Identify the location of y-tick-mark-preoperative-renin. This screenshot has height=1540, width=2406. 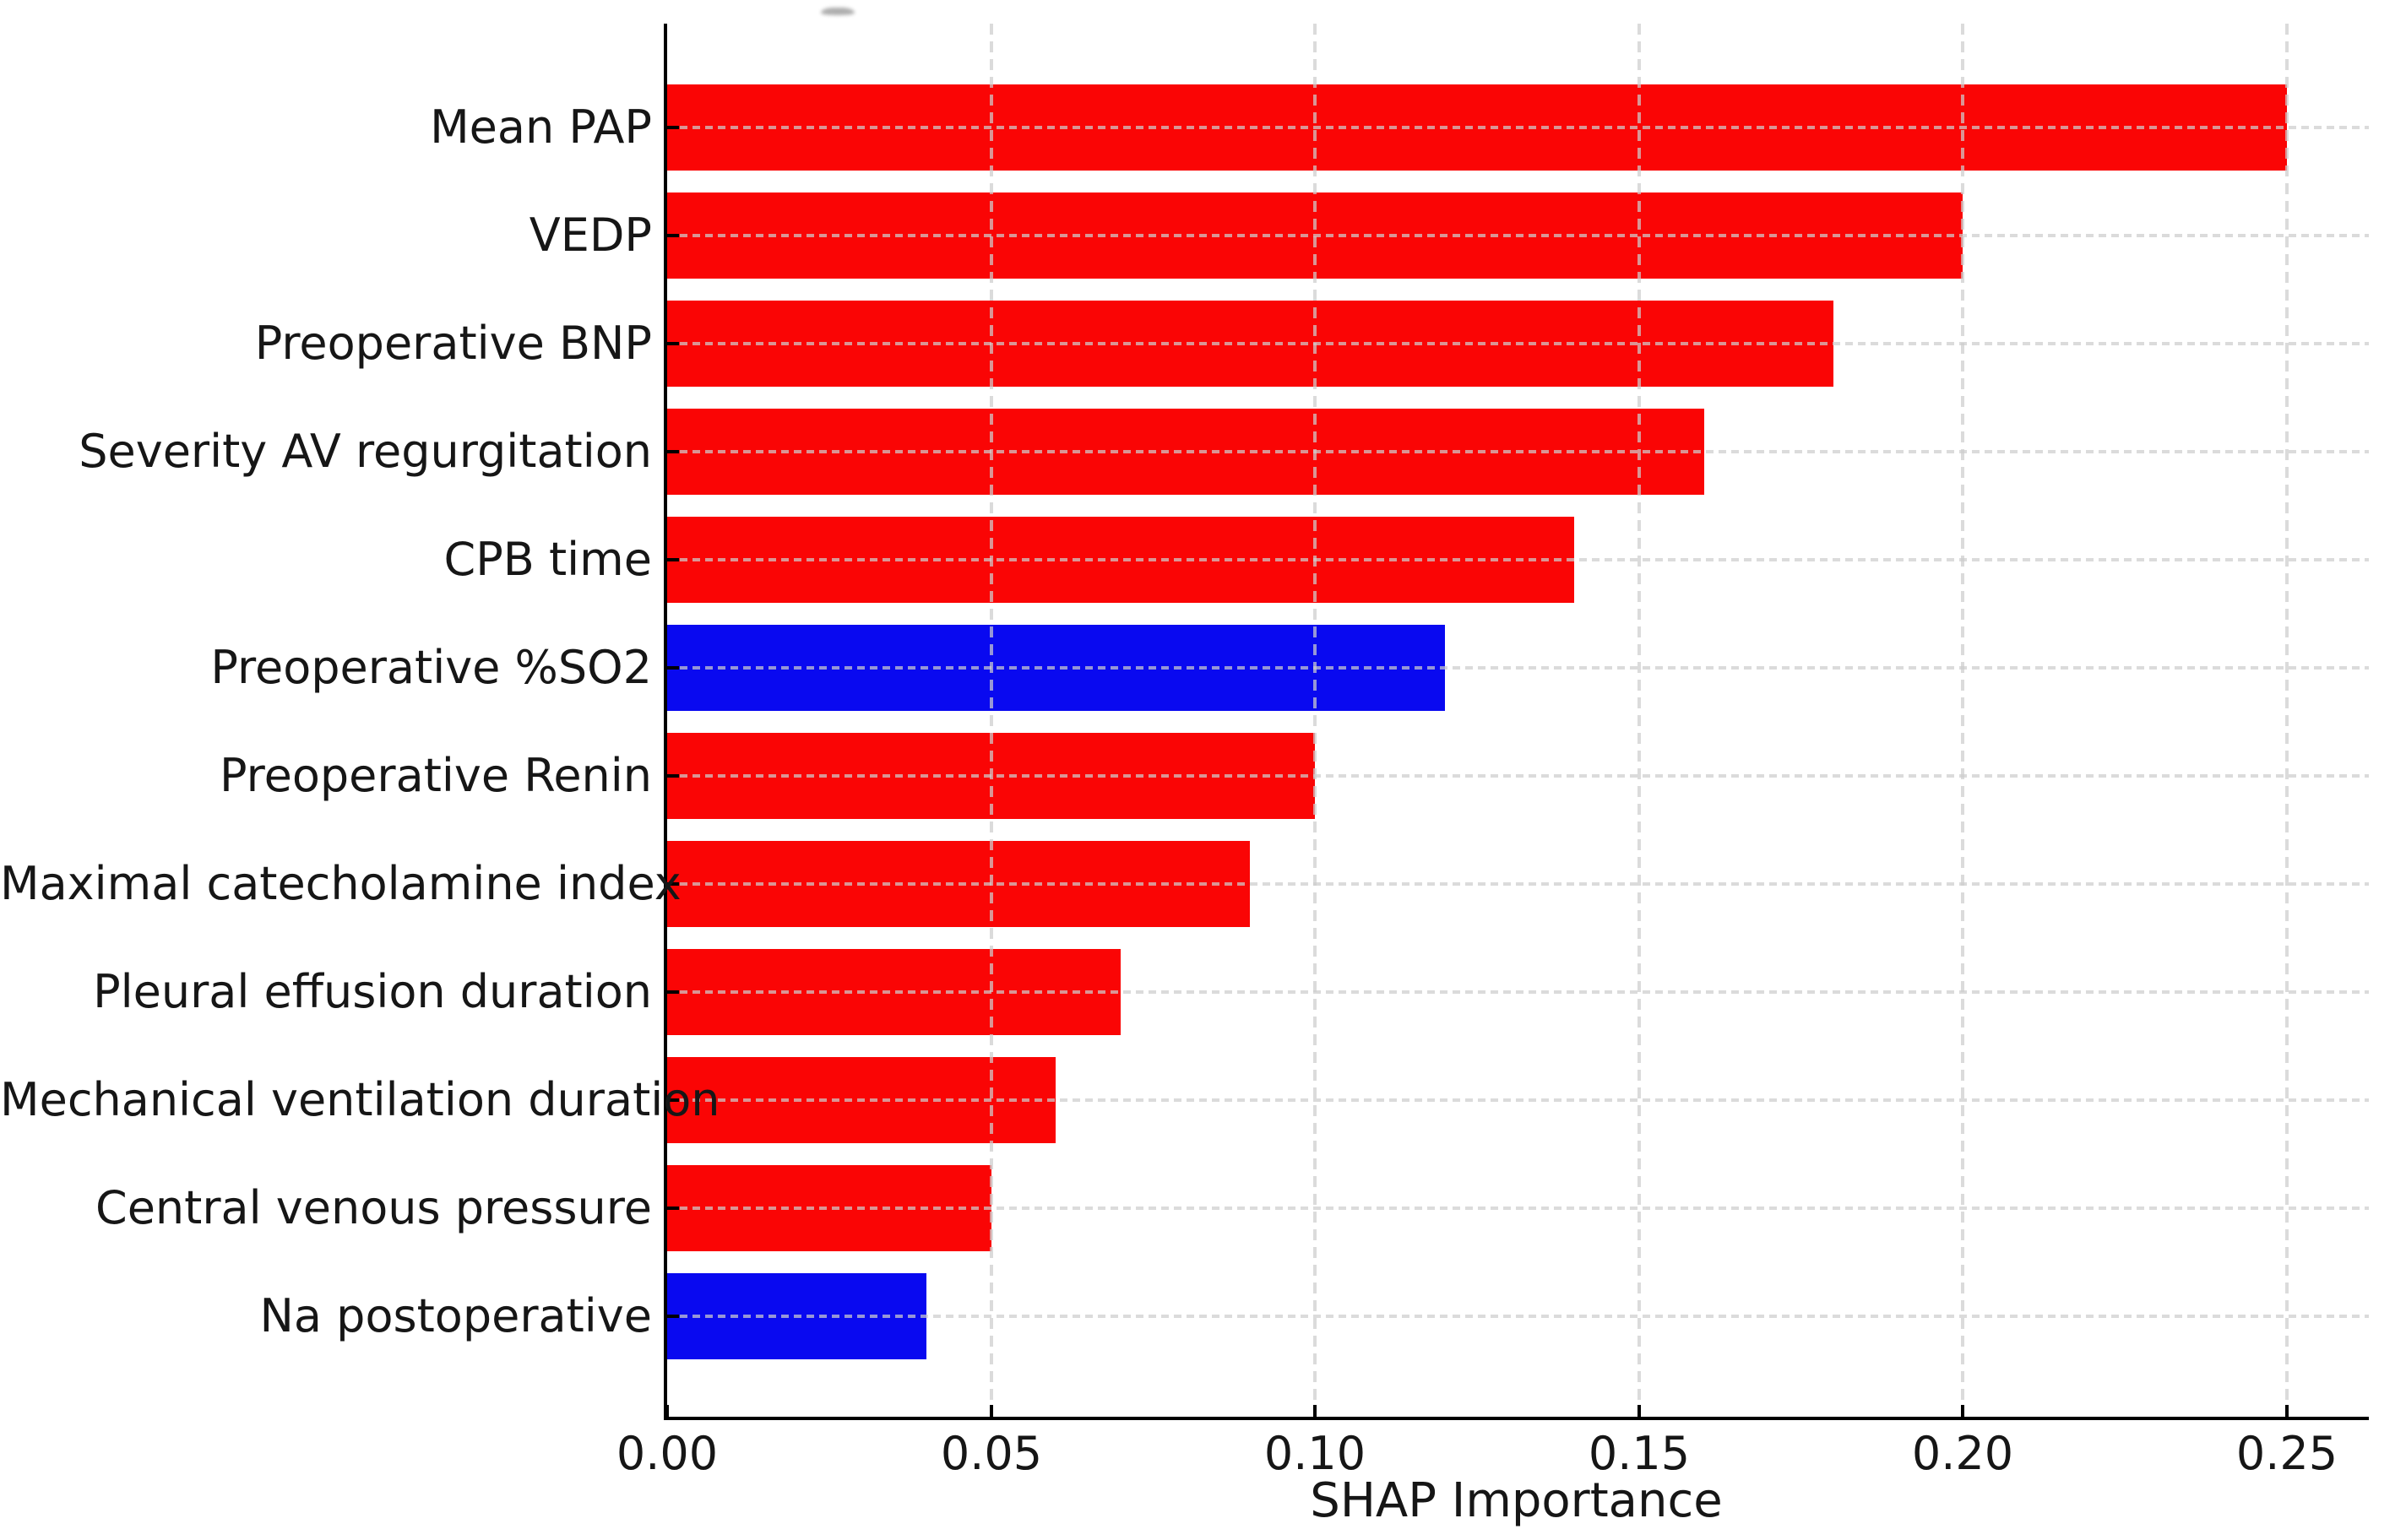
(673, 776).